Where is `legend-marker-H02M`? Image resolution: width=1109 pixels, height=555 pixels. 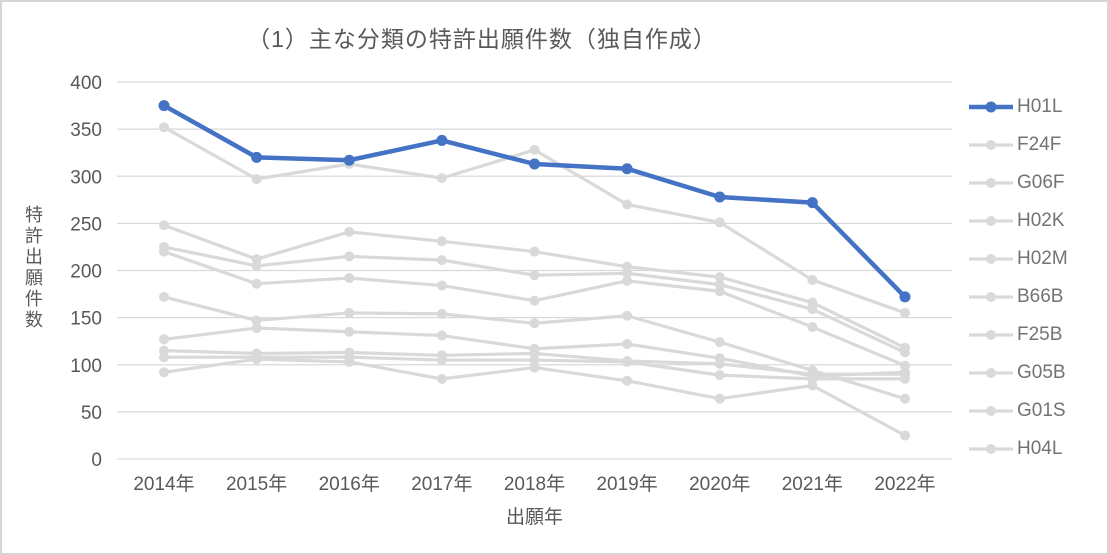
legend-marker-H02M is located at coordinates (991, 259).